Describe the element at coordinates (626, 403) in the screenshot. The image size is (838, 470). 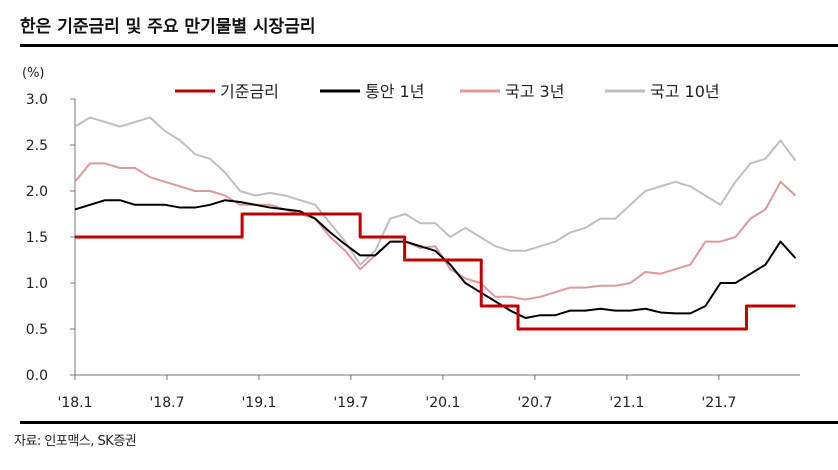
I see `x-tick-label: '21.1` at that location.